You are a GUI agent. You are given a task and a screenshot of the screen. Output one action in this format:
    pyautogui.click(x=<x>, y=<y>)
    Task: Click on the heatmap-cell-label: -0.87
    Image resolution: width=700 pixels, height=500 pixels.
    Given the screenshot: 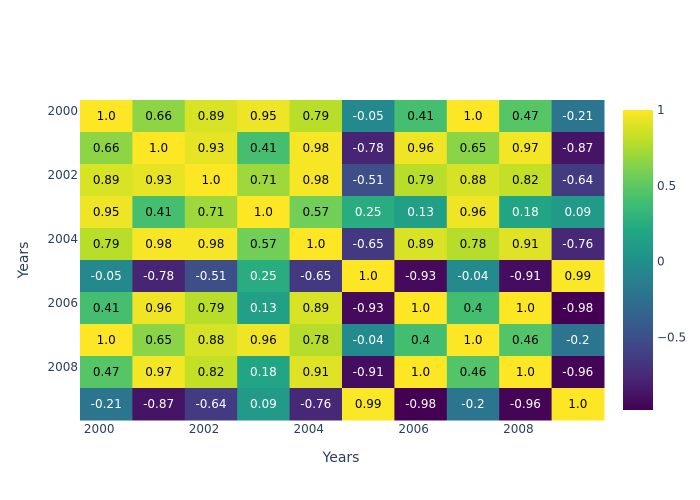 What is the action you would take?
    pyautogui.click(x=158, y=404)
    